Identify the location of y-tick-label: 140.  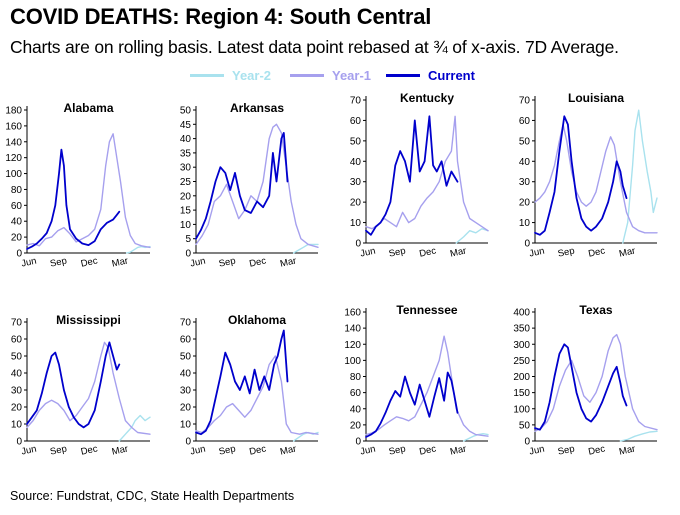
(13, 142).